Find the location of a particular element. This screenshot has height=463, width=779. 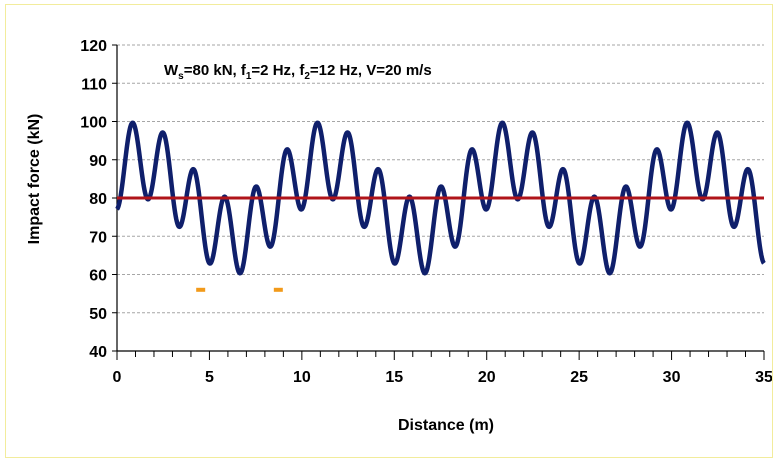

y-tick-label: 110 is located at coordinates (94, 84).